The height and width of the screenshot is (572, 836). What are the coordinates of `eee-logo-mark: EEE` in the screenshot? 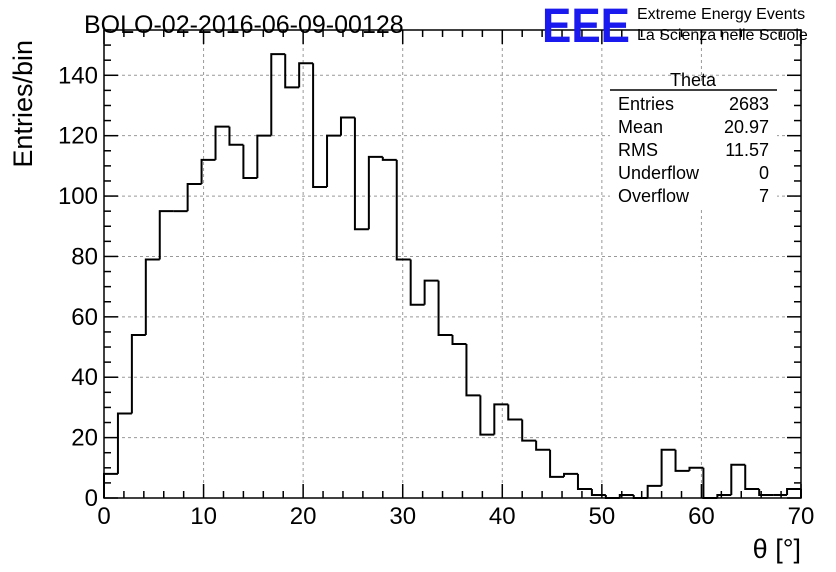 It's located at (586, 26).